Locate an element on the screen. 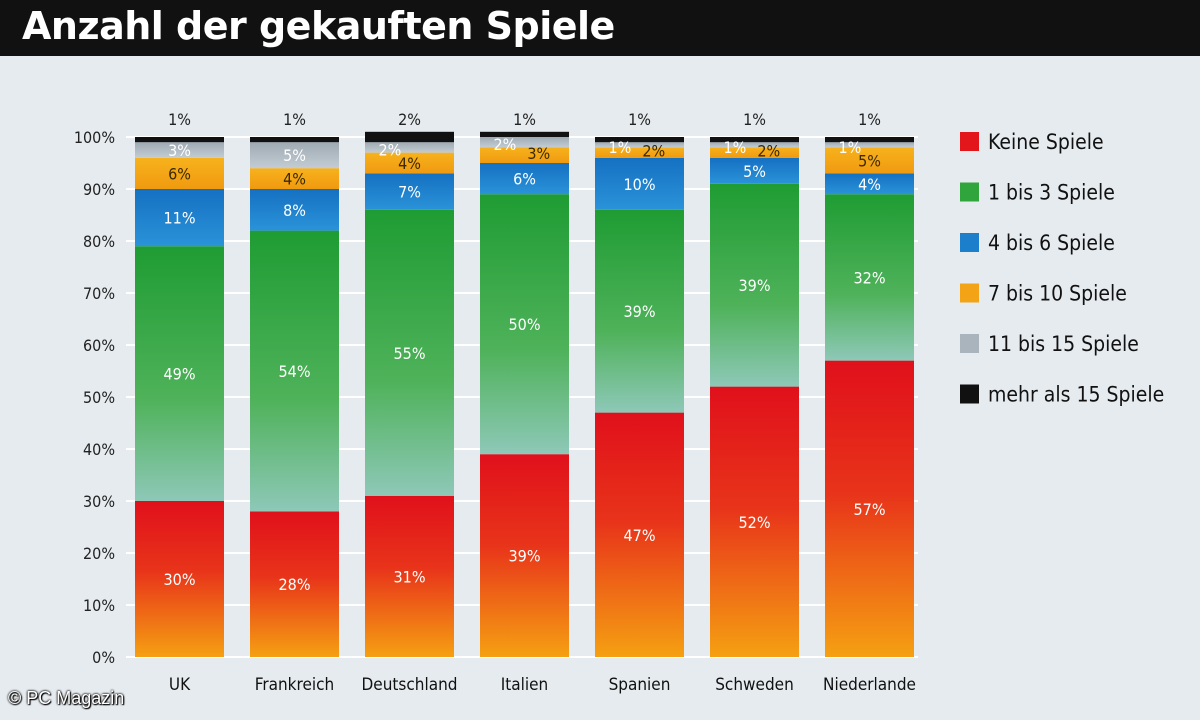 This screenshot has width=1200, height=720. data-label: 8% is located at coordinates (294, 210).